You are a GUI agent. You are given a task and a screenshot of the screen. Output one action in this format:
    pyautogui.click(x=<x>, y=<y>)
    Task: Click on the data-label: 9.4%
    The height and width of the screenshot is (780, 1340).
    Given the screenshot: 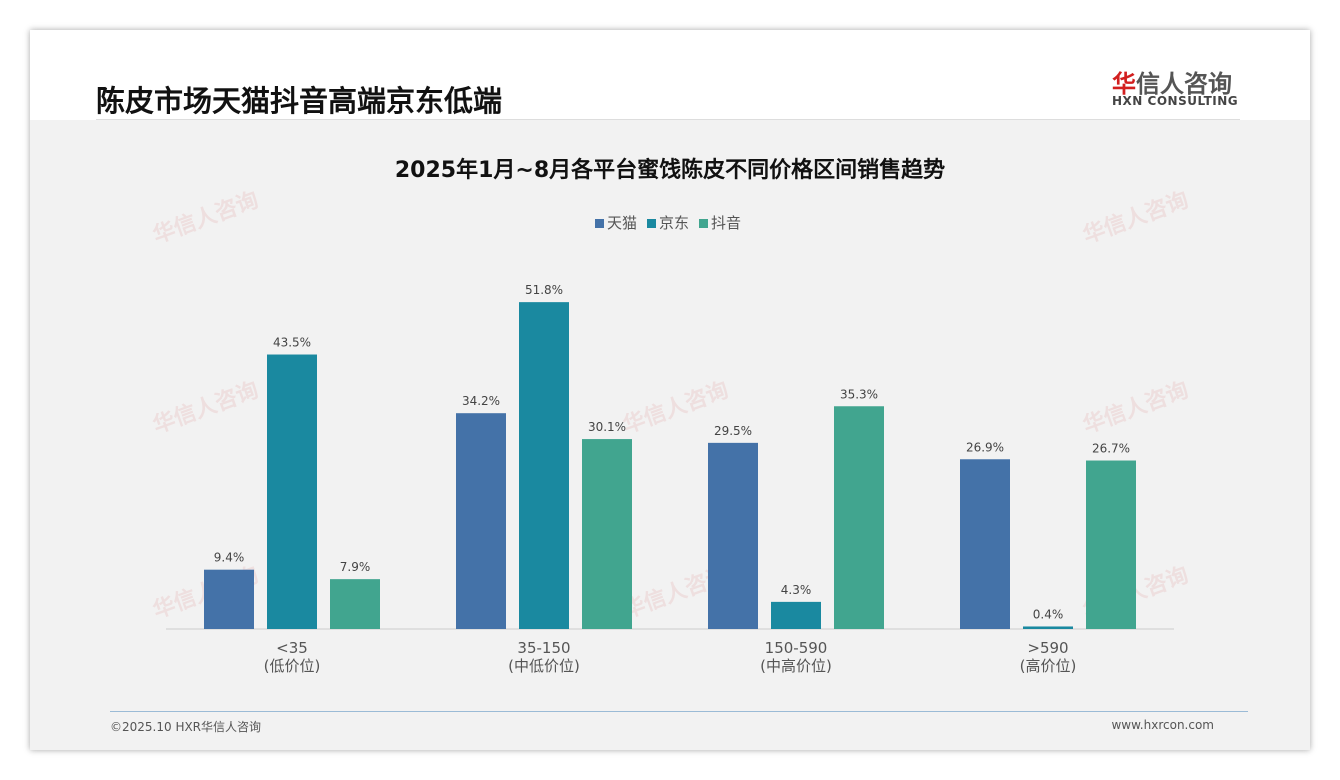 What is the action you would take?
    pyautogui.click(x=229, y=558)
    